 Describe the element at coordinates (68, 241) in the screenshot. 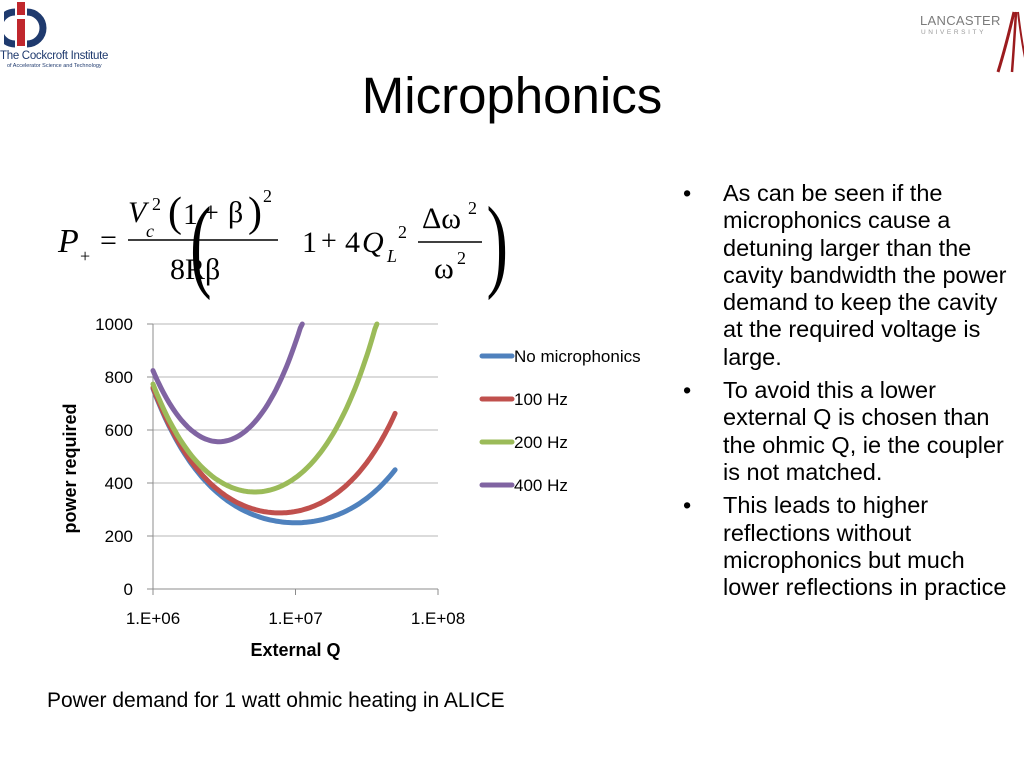

I see `formula-lhs: P` at that location.